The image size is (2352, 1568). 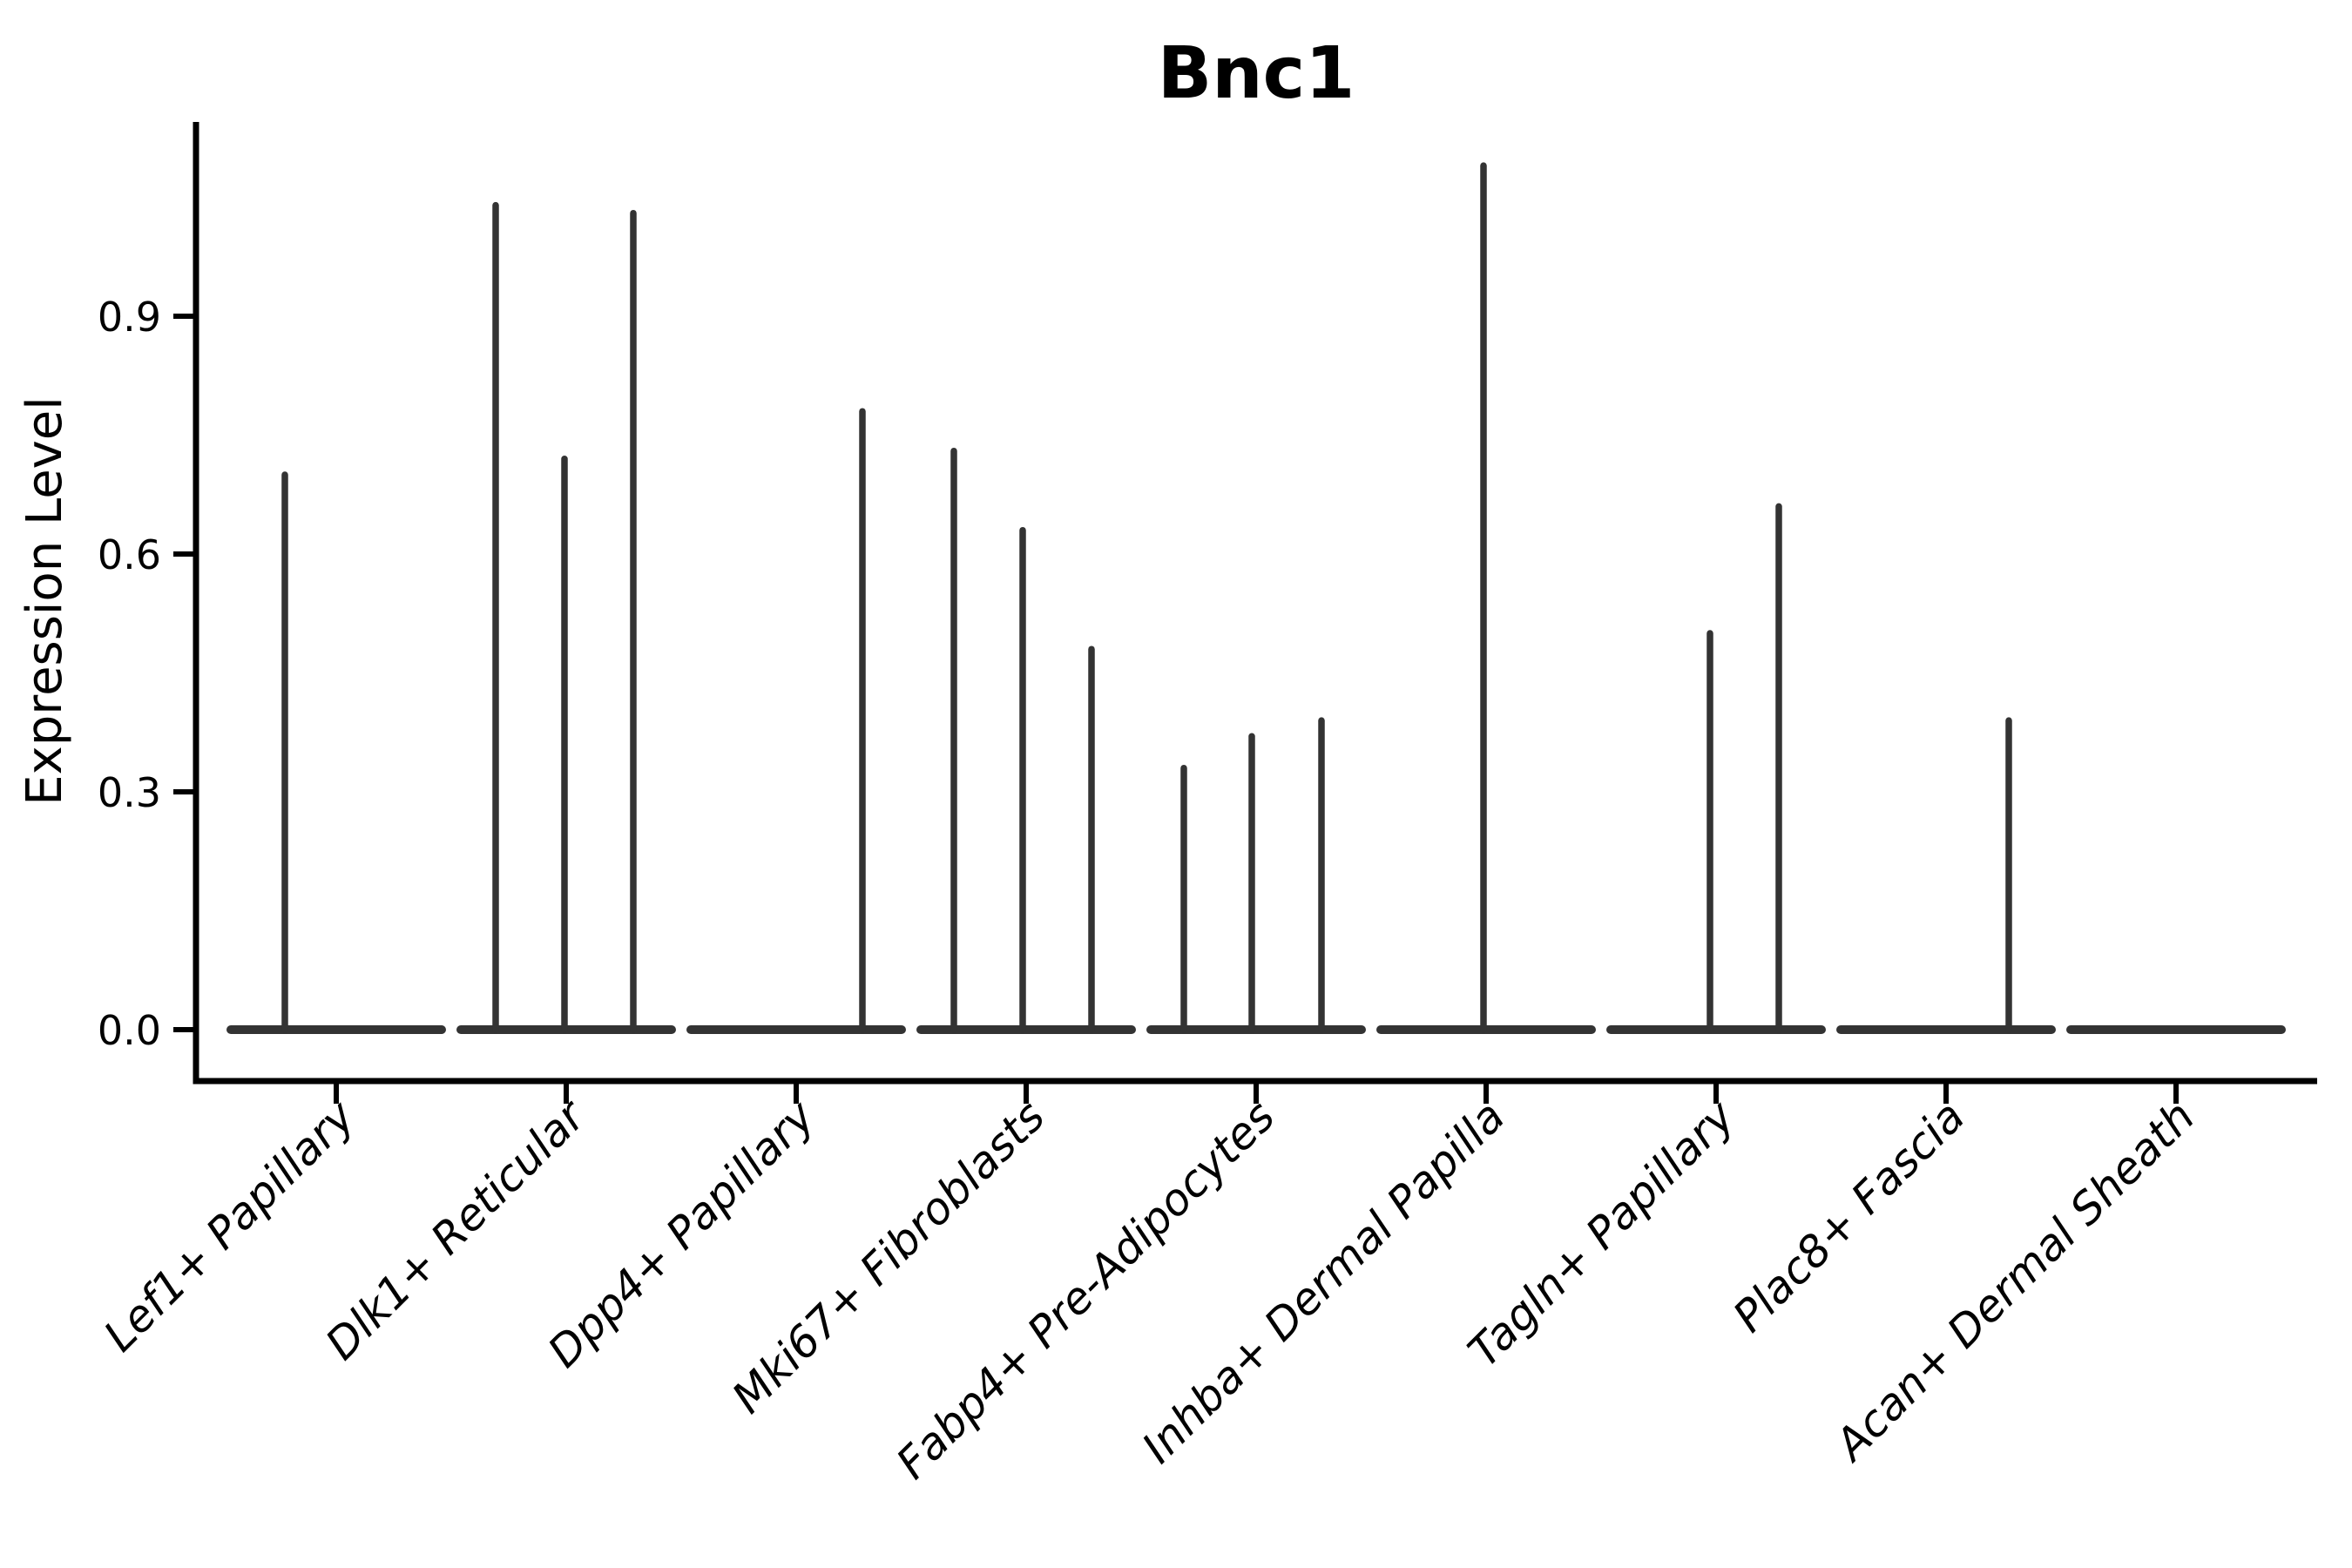 I want to click on plot-title: Bnc1, so click(x=1256, y=74).